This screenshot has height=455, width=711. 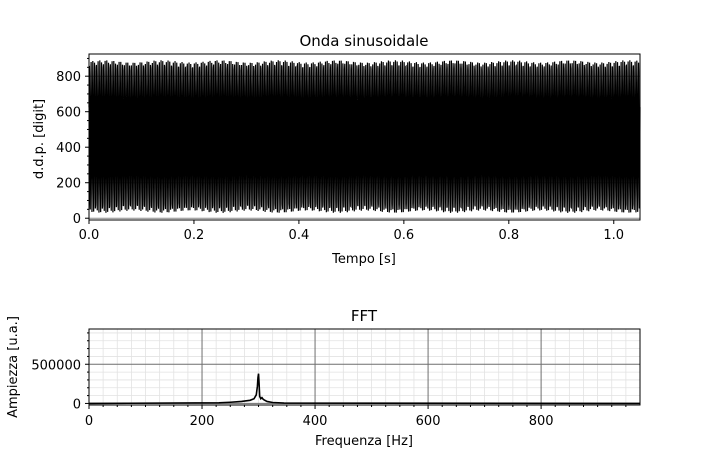 What do you see at coordinates (68, 113) in the screenshot?
I see `sine-y-tick-label: 600` at bounding box center [68, 113].